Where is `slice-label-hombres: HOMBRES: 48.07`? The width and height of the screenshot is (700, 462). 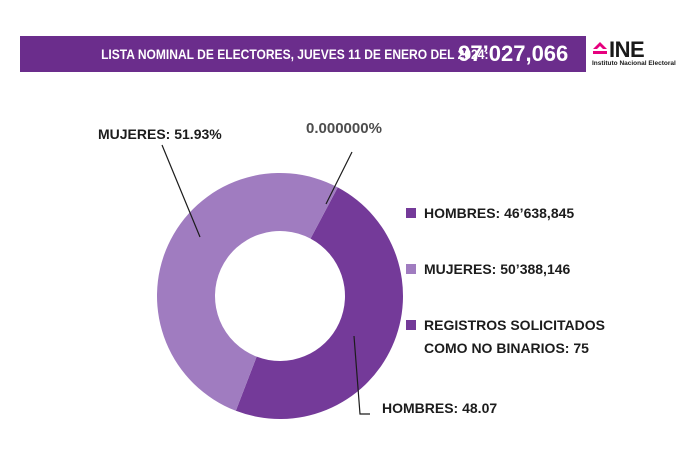 slice-label-hombres: HOMBRES: 48.07 is located at coordinates (440, 408).